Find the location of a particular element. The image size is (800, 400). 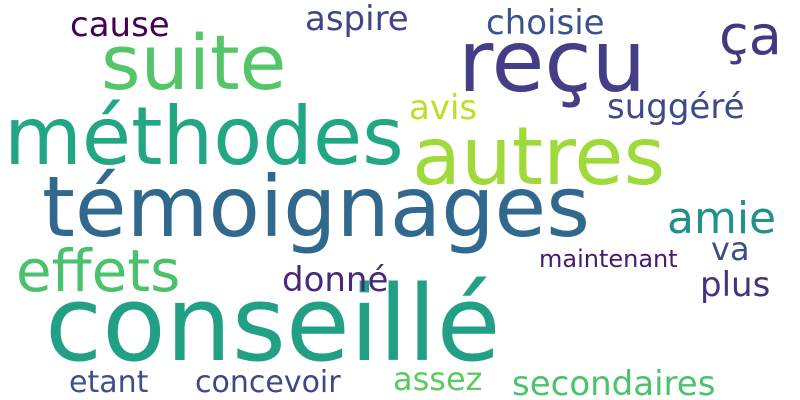

word-suite: suite is located at coordinates (194, 62).